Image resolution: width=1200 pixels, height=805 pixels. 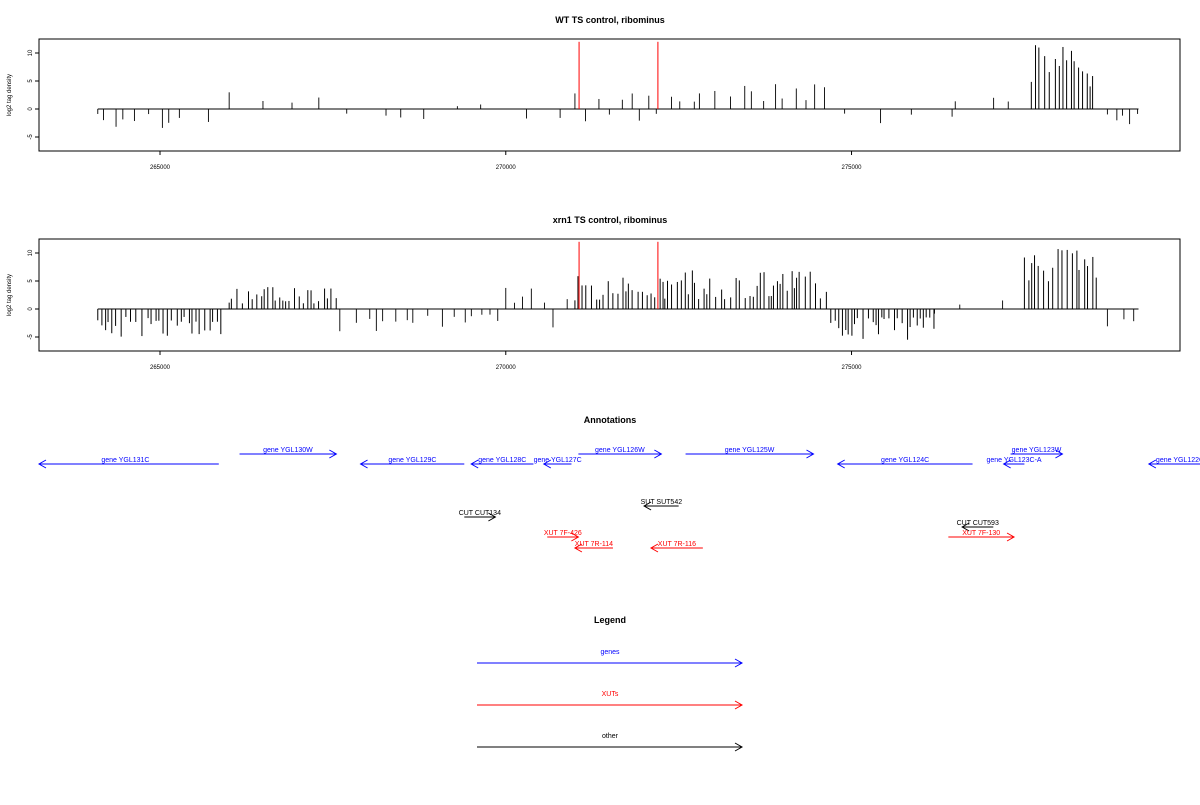 What do you see at coordinates (288, 450) in the screenshot?
I see `gene-label: gene YGL130W` at bounding box center [288, 450].